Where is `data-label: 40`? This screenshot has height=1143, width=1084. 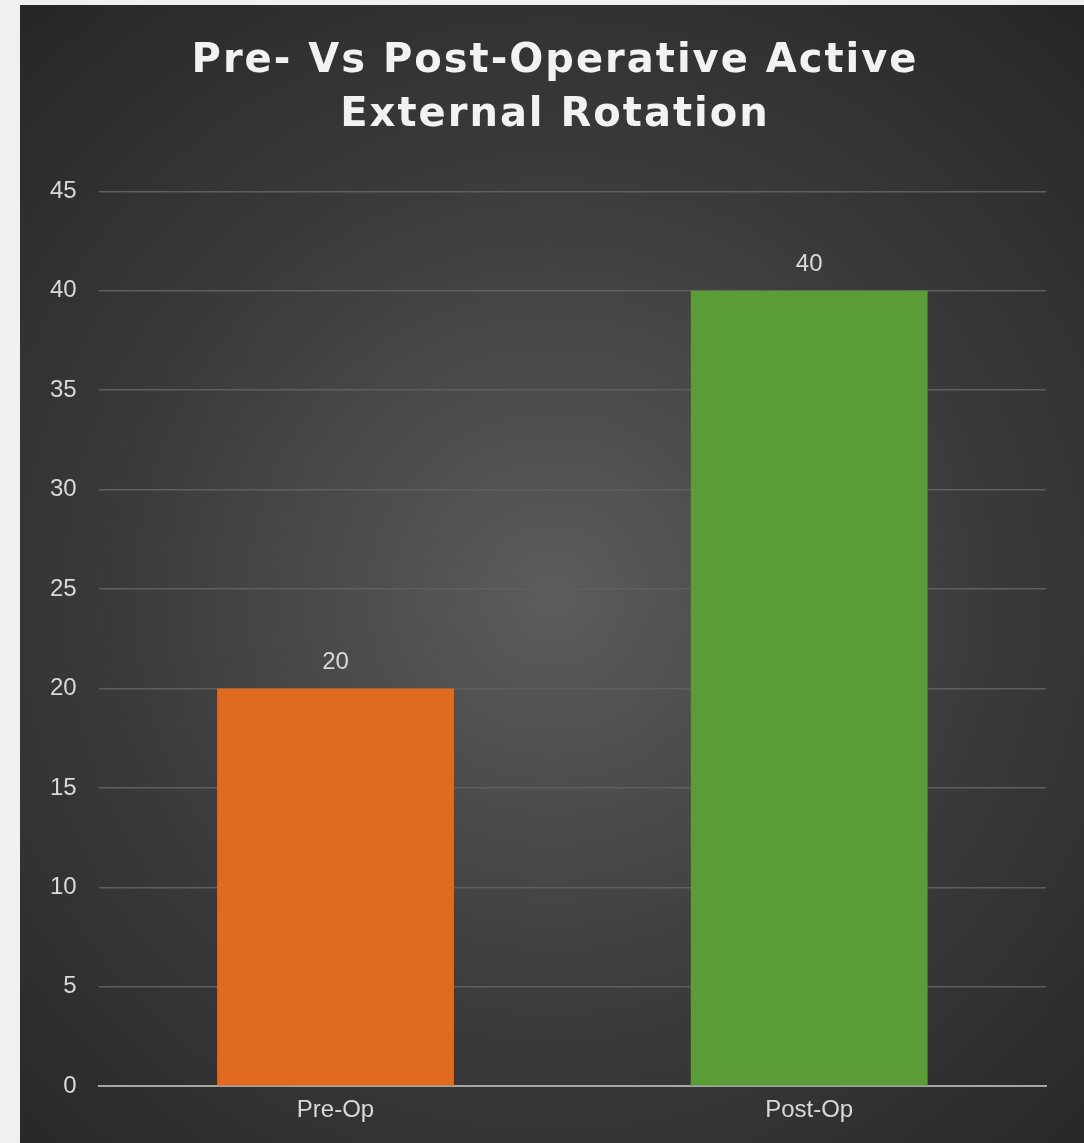
data-label: 40 is located at coordinates (809, 263).